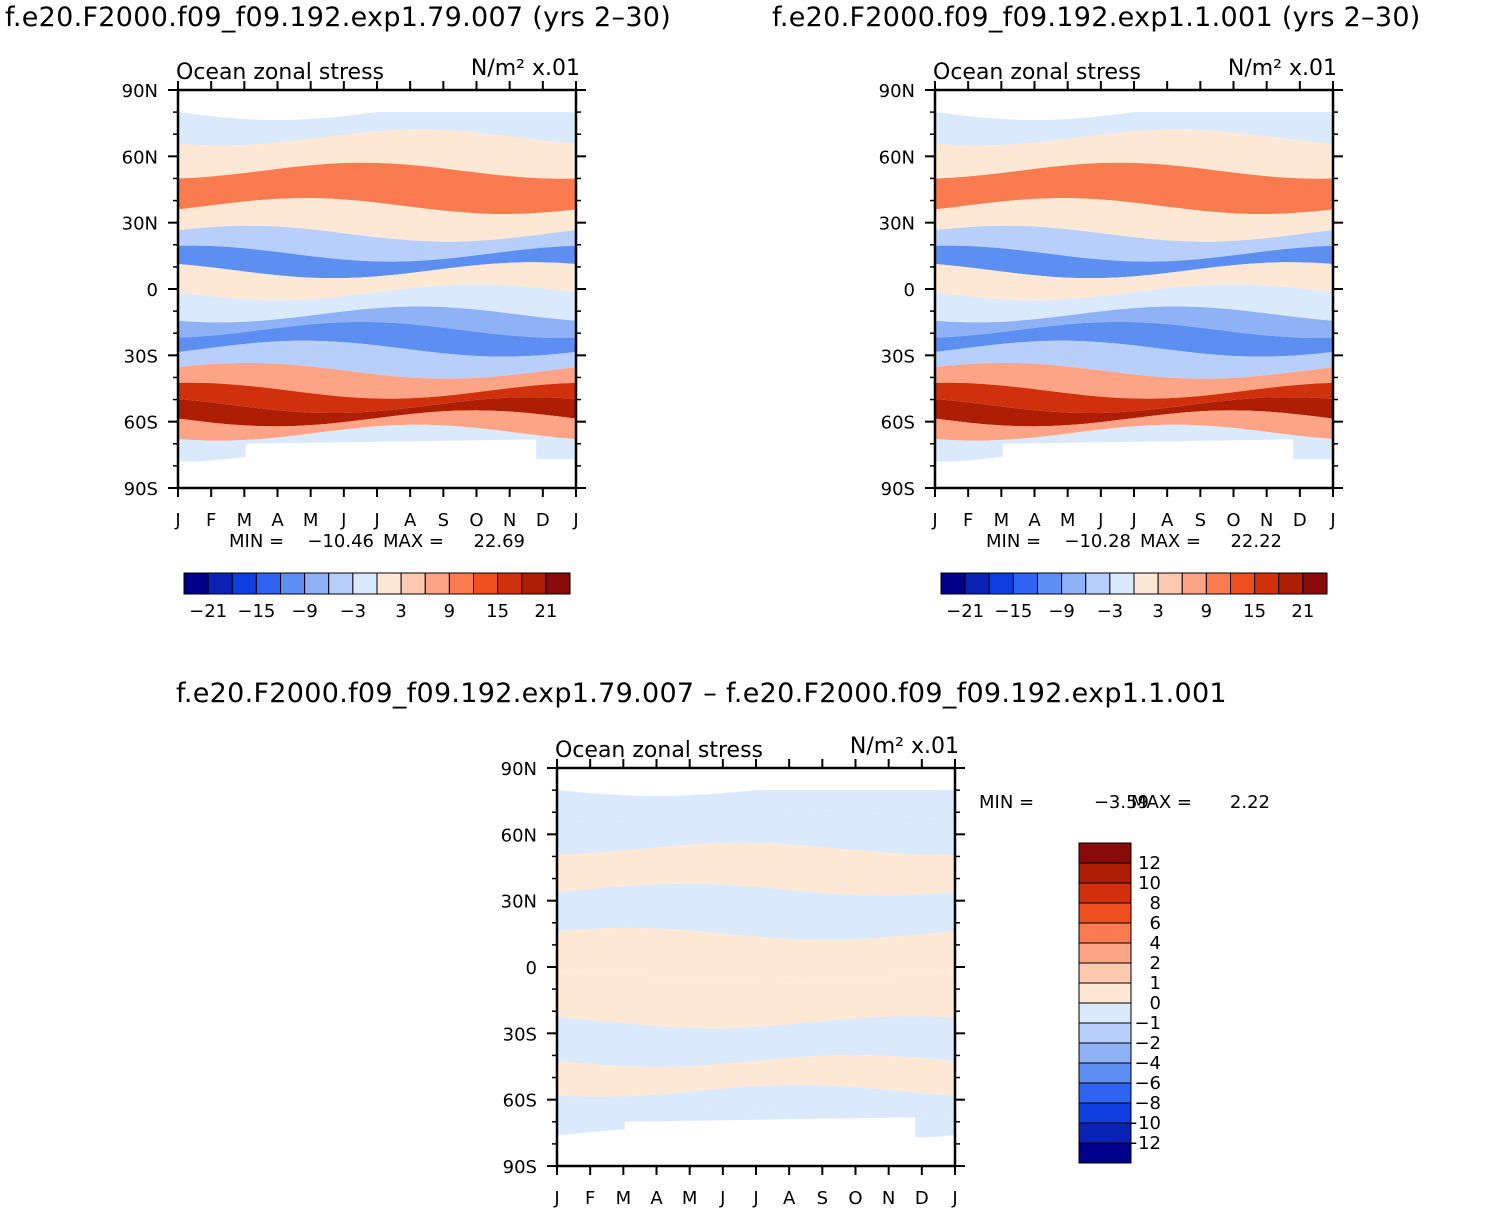 Image resolution: width=1502 pixels, height=1210 pixels. What do you see at coordinates (1147, 1023) in the screenshot?
I see `colorbar-label: −1` at bounding box center [1147, 1023].